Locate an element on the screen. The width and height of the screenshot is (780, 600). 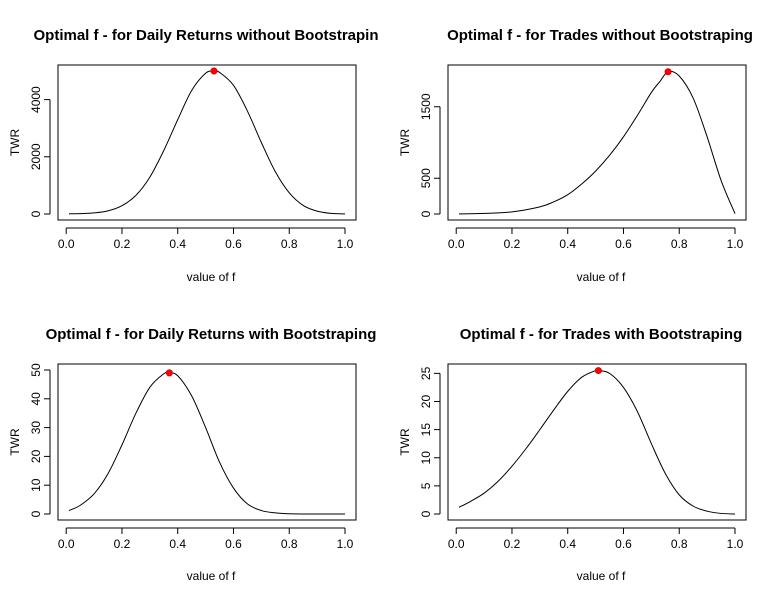
y-tick-label: 4000 is located at coordinates (36, 99).